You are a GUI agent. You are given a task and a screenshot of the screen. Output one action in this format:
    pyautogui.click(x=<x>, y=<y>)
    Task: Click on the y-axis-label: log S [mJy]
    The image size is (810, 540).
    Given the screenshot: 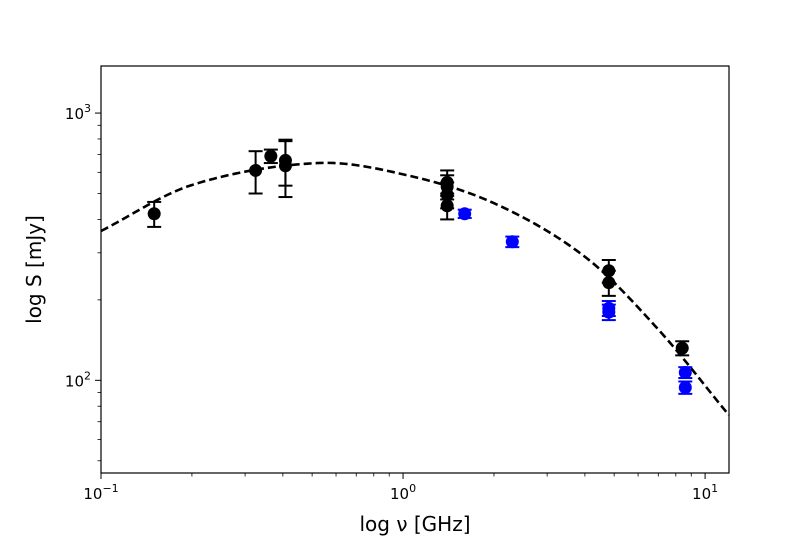 What is the action you would take?
    pyautogui.click(x=34, y=269)
    